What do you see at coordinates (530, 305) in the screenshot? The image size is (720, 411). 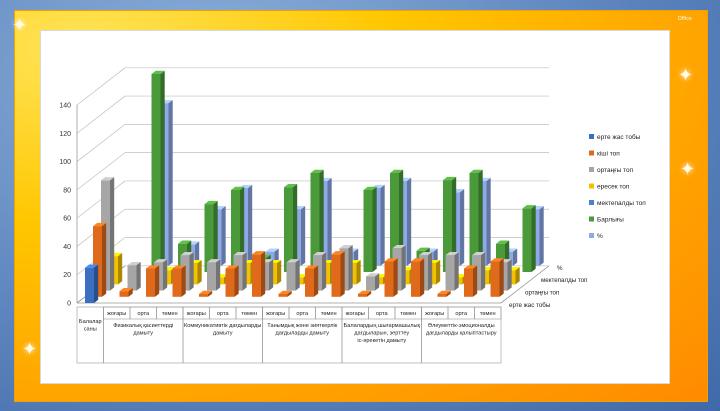 I see `depth-axis-label: ерте жас тобы` at bounding box center [530, 305].